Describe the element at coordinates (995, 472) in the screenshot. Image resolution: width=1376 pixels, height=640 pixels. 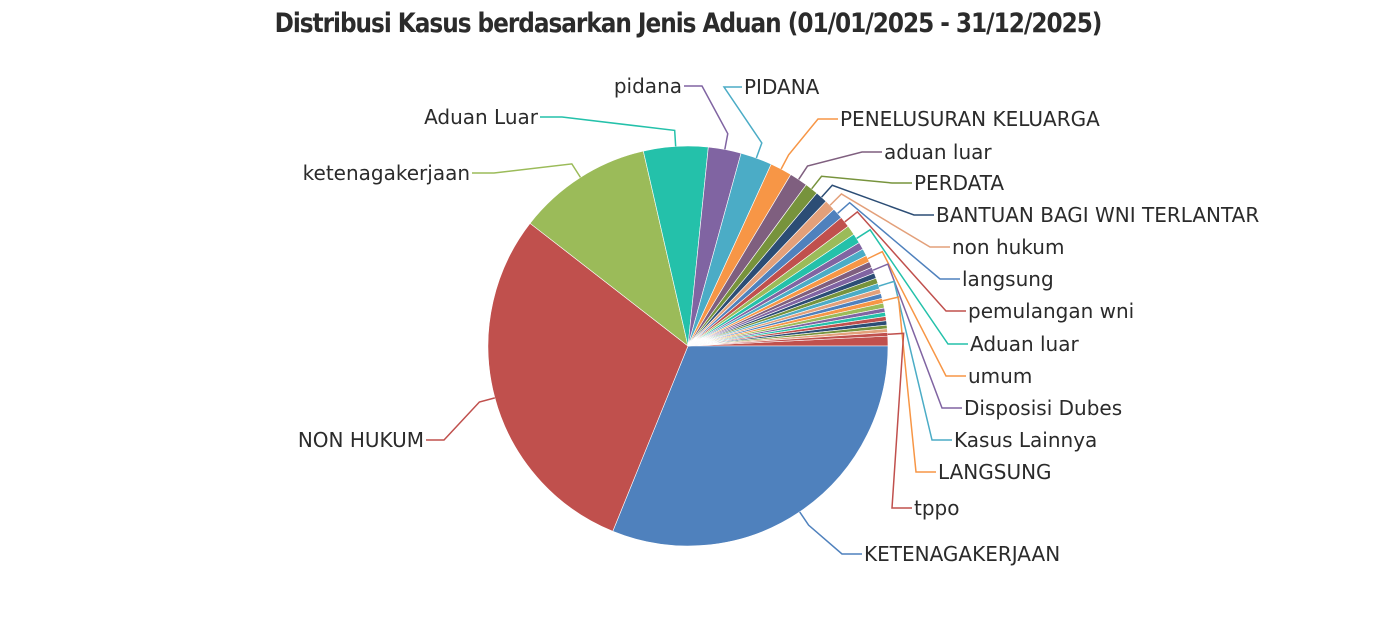
I see `slice-label: LANGSUNG` at that location.